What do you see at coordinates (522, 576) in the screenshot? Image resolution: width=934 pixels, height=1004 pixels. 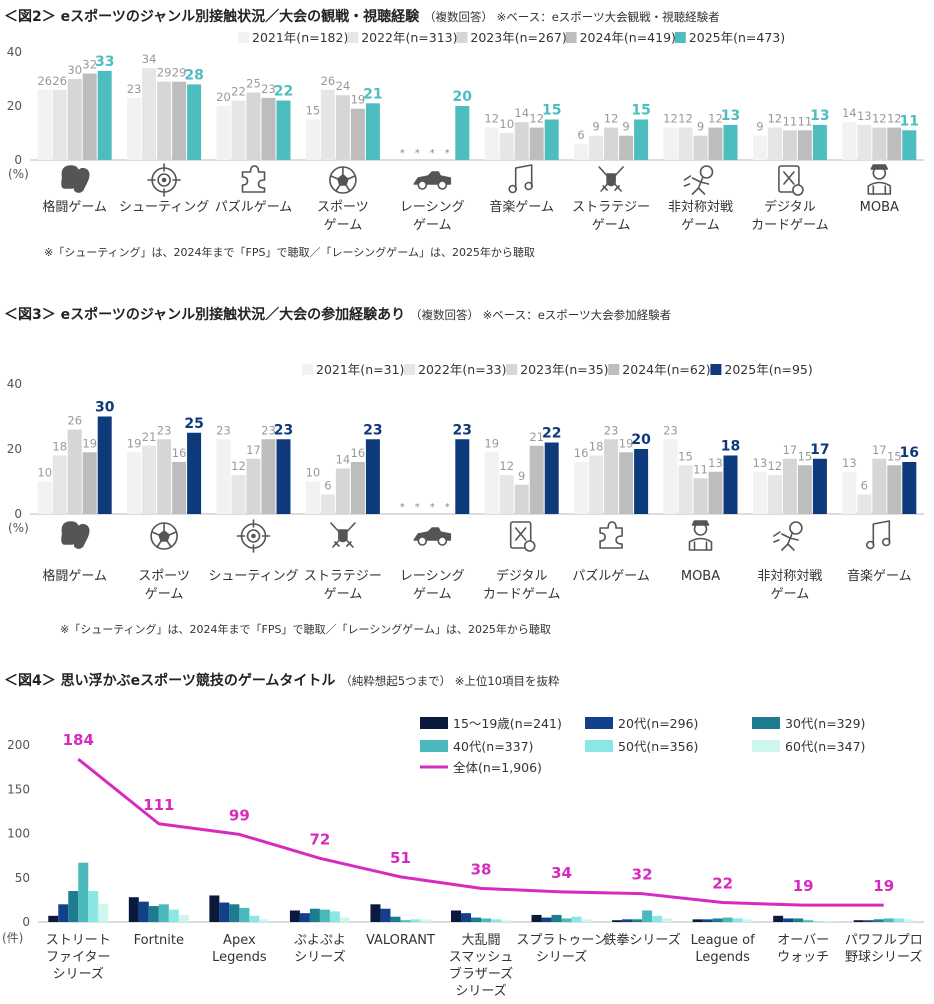 I see `category-label: デジタル` at bounding box center [522, 576].